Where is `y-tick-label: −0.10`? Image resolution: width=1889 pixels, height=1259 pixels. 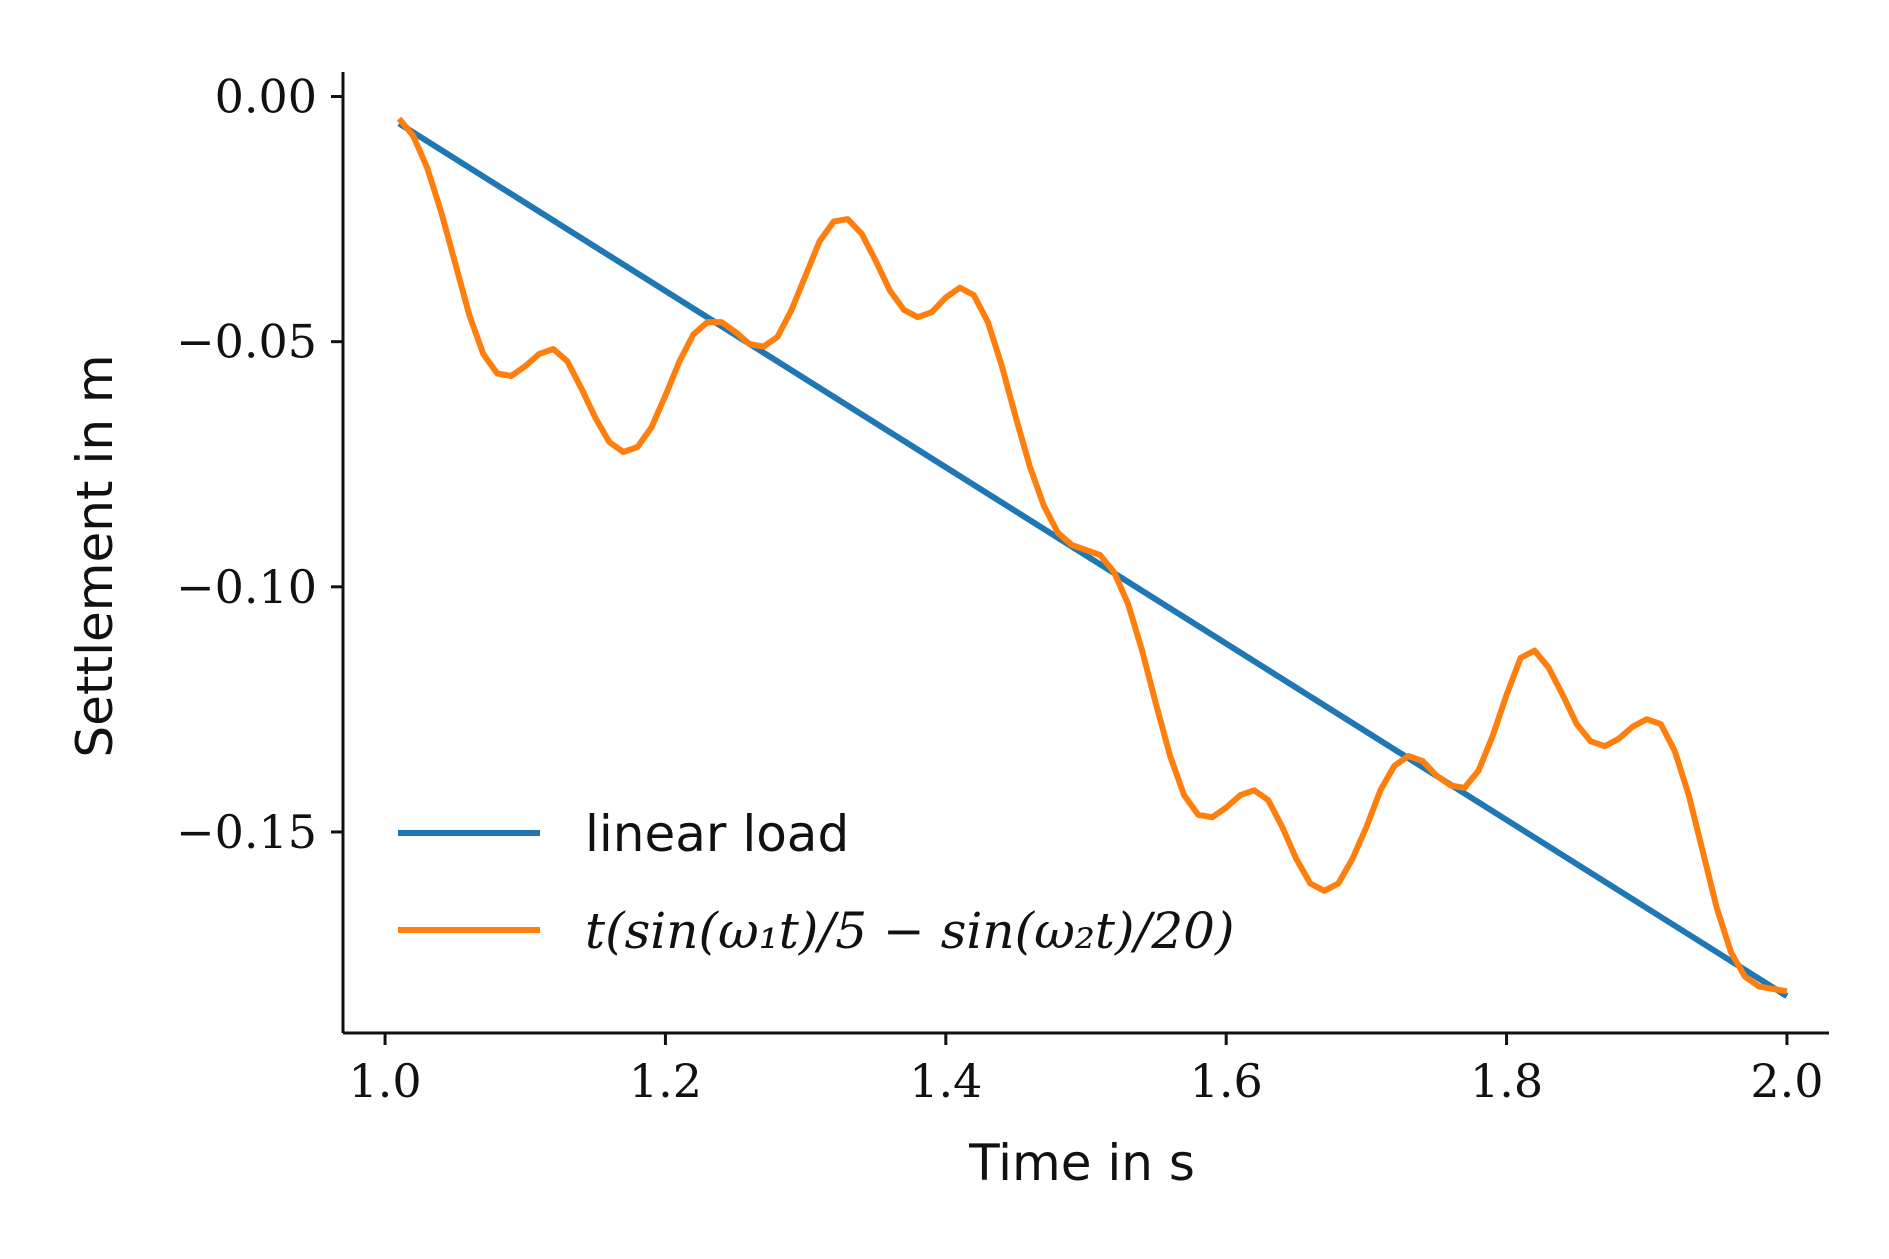 y-tick-label: −0.10 is located at coordinates (246, 587).